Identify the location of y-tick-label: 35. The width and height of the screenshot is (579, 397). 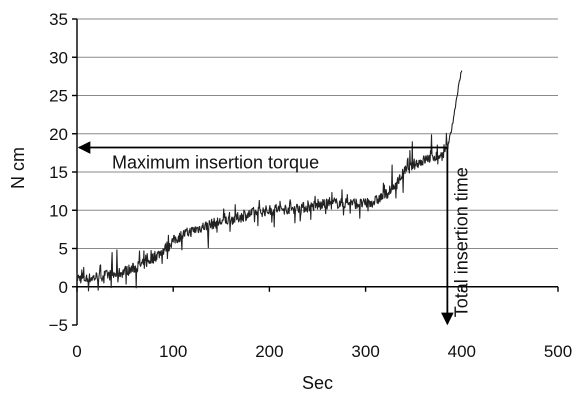
(58, 19).